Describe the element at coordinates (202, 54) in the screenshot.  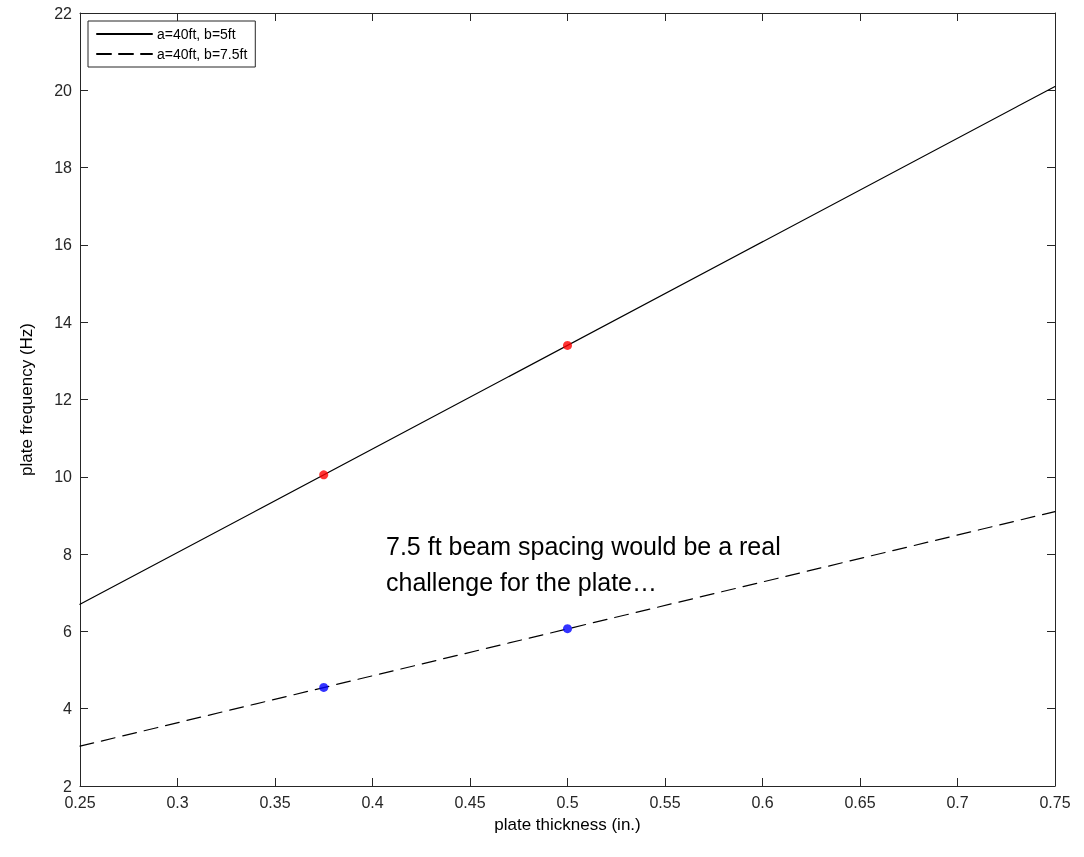
I see `legend-label: a=40ft, b=7.5ft` at that location.